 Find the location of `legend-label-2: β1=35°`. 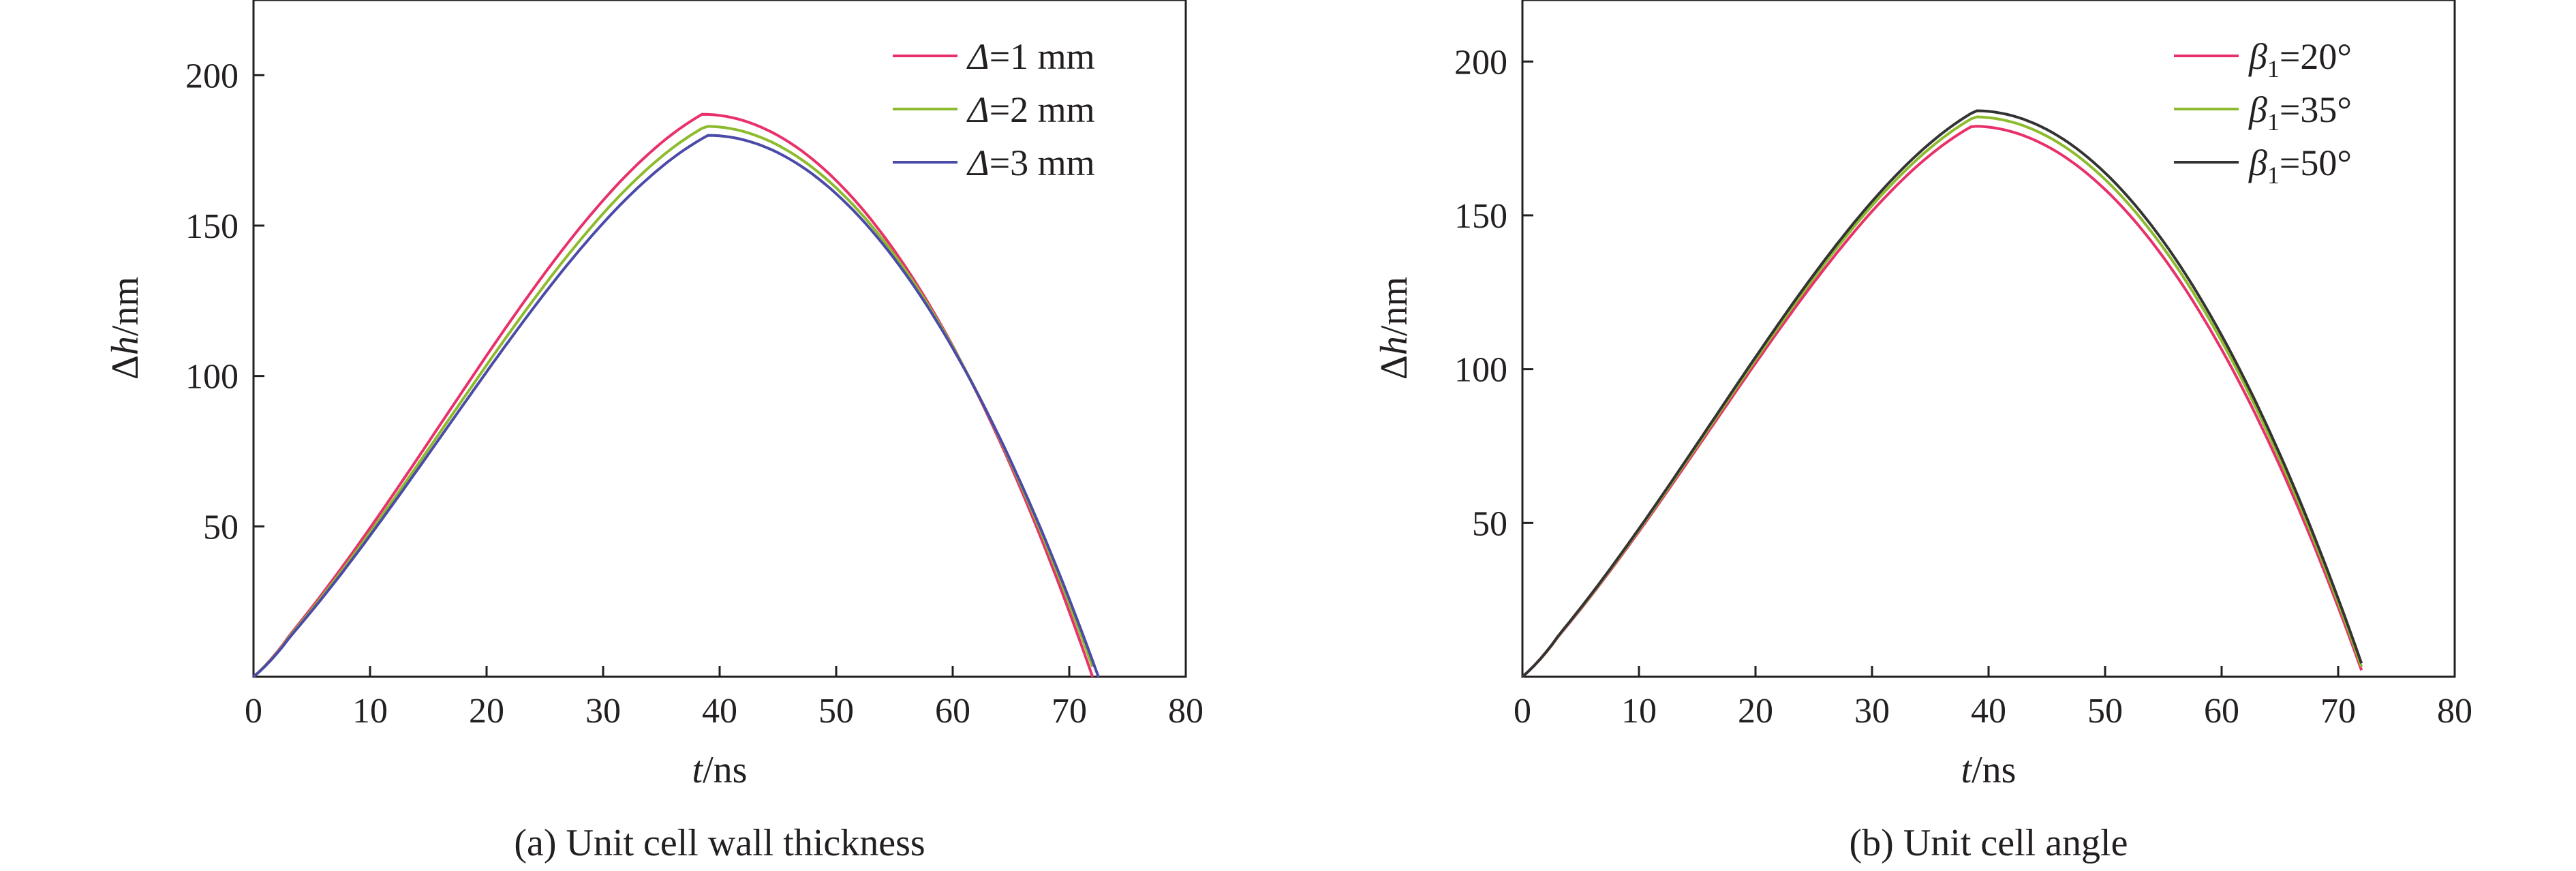

legend-label-2: β1=35° is located at coordinates (2300, 112).